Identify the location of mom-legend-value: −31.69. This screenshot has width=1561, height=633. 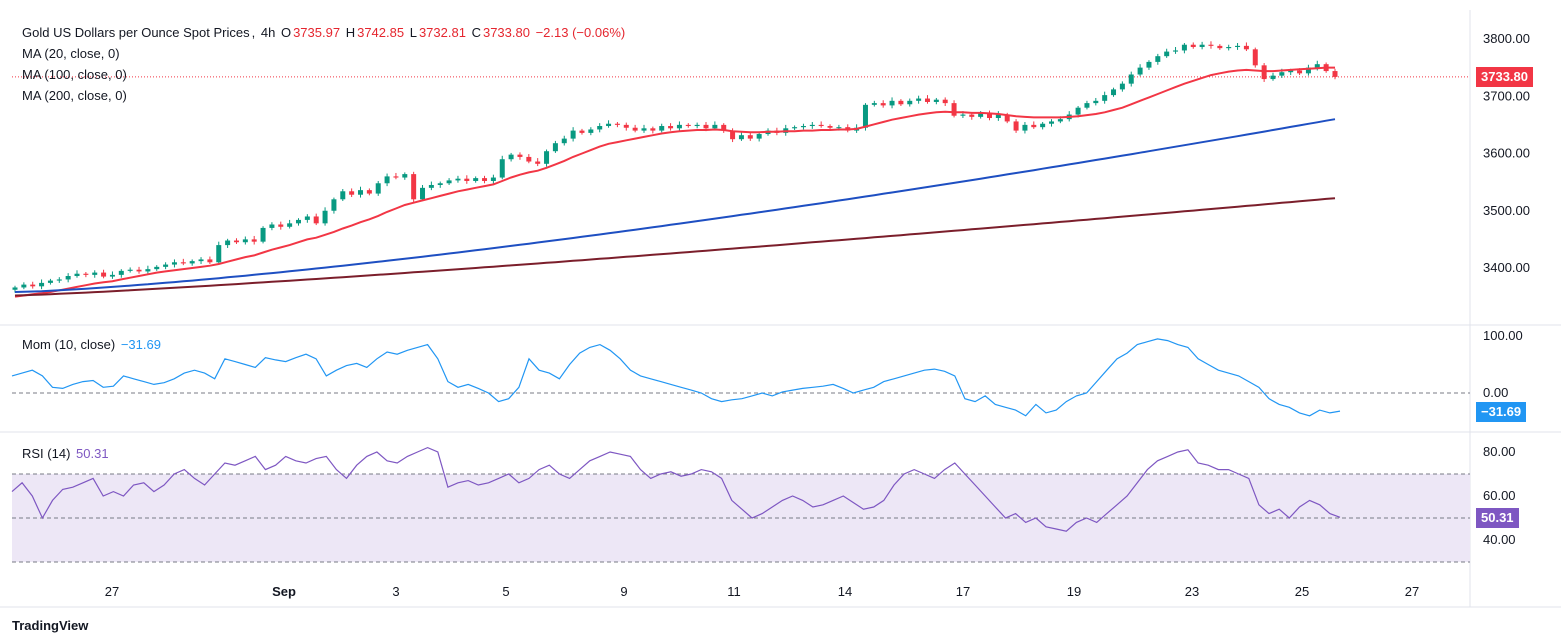
(140, 344).